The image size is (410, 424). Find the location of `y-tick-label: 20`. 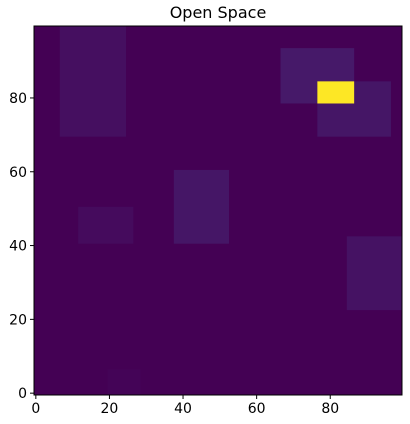

y-tick-label: 20 is located at coordinates (18, 320).